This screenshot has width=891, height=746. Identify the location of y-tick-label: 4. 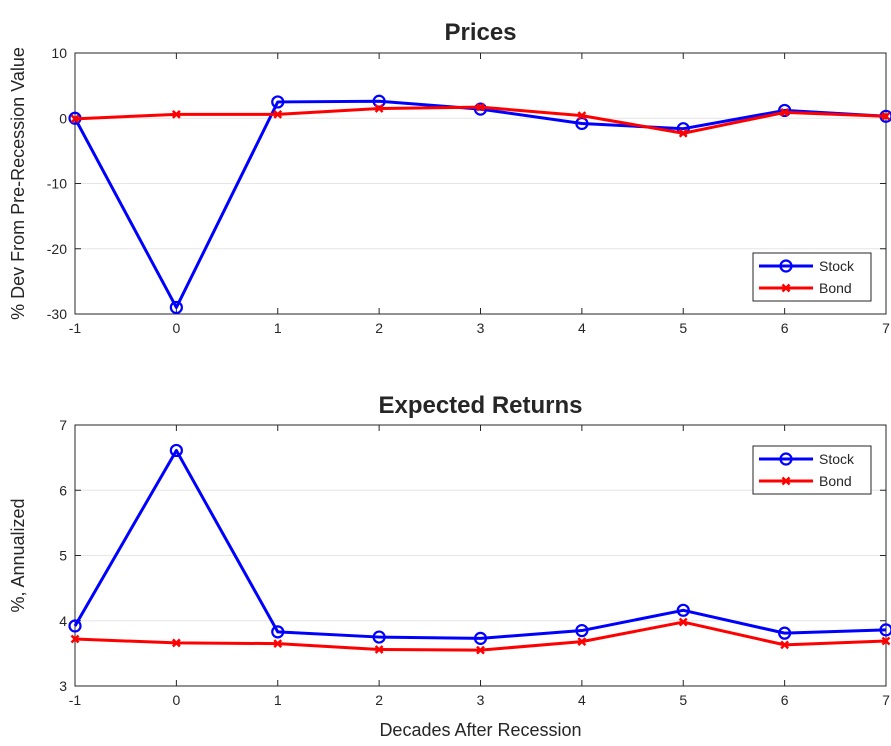
(63, 621).